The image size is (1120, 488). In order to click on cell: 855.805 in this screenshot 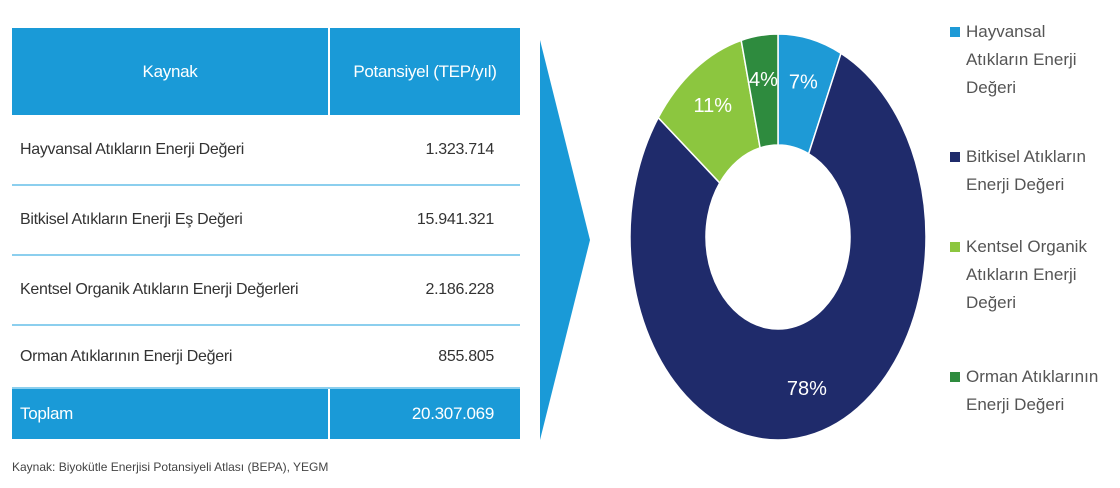, I will do `click(424, 357)`.